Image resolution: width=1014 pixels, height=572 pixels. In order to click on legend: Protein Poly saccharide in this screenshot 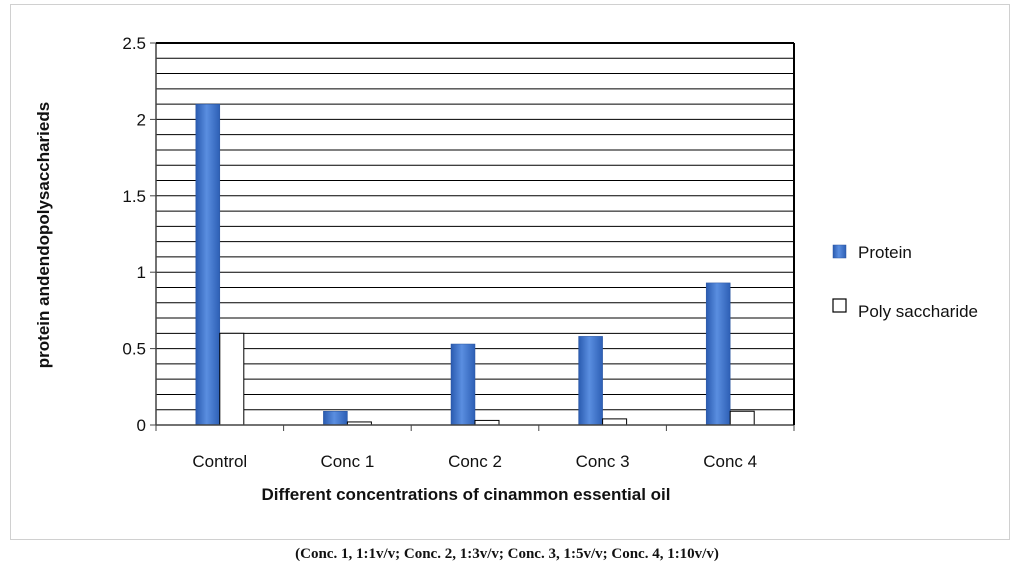, I will do `click(905, 282)`.